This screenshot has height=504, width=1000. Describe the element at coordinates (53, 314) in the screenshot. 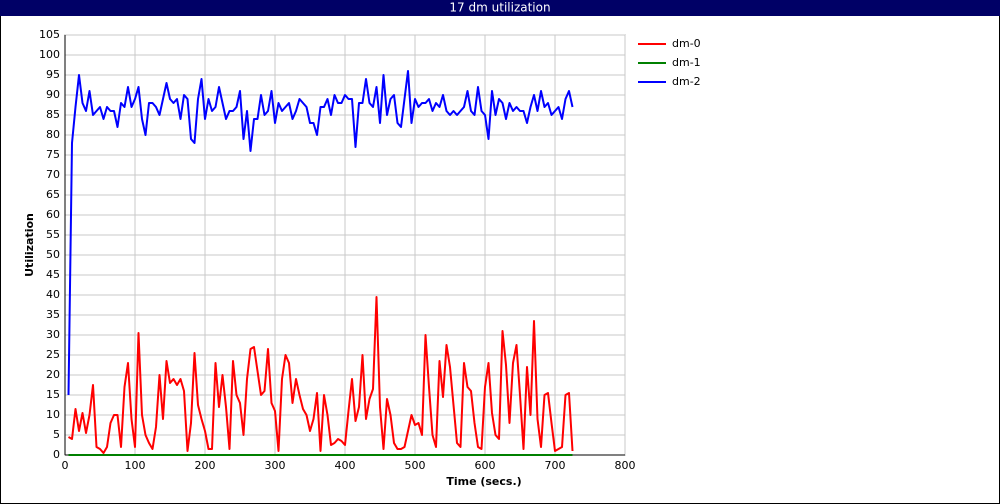

I see `y-tick-label: 35` at that location.